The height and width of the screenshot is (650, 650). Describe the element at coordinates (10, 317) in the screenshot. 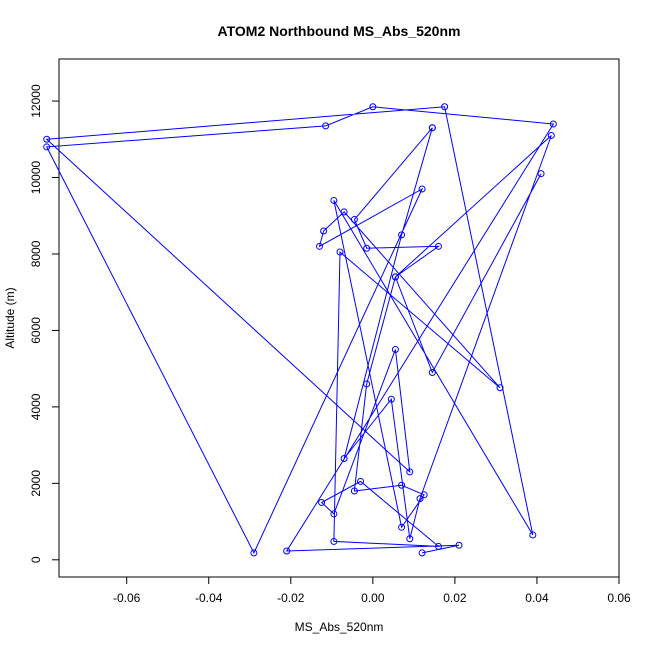

I see `y-axis-label: Altitude (m)` at that location.